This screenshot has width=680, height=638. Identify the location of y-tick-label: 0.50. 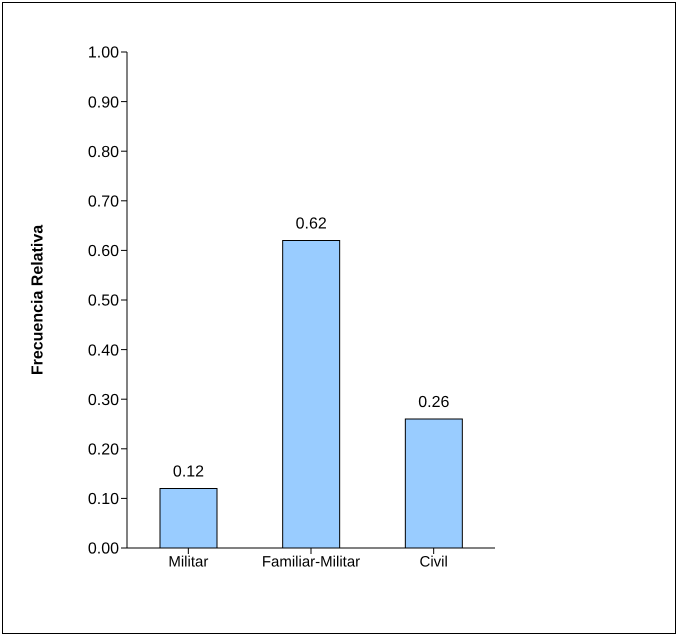
(104, 301).